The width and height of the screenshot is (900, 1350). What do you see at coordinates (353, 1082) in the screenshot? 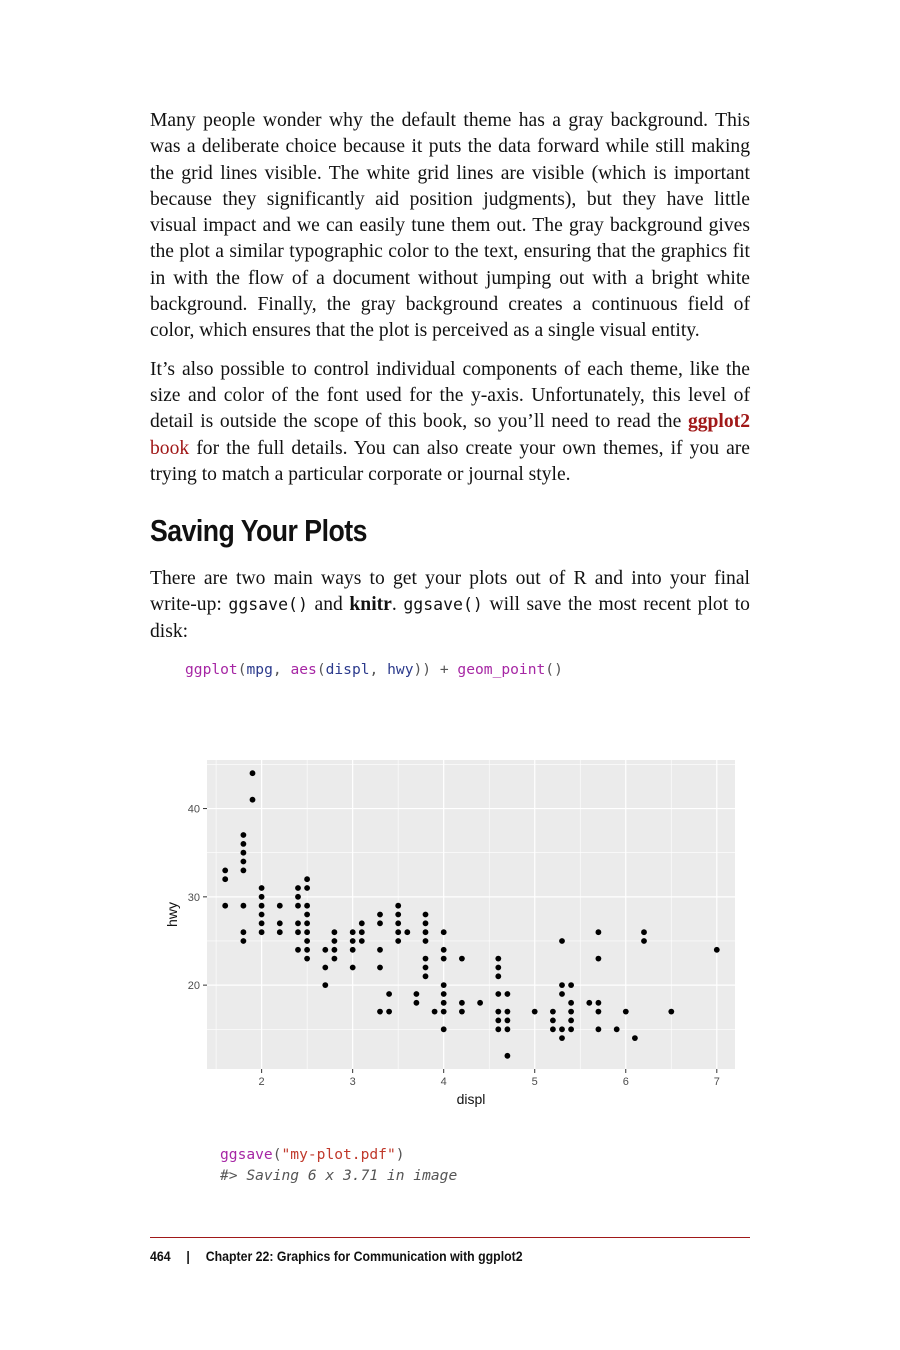
I see `x-tick-label: 3` at bounding box center [353, 1082].